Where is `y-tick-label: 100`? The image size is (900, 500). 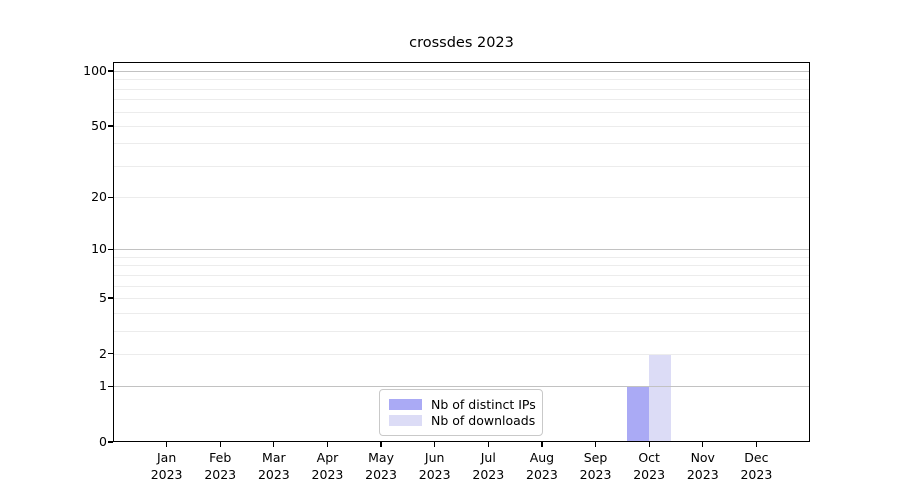 y-tick-label: 100 is located at coordinates (95, 71).